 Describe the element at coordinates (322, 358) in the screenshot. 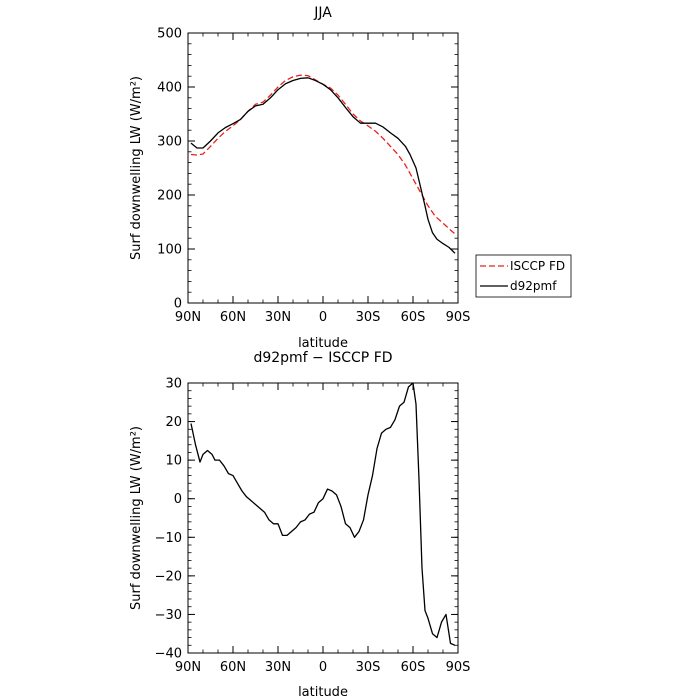

I see `bottom-chart-title: d92pmf − ISCCP FD` at that location.